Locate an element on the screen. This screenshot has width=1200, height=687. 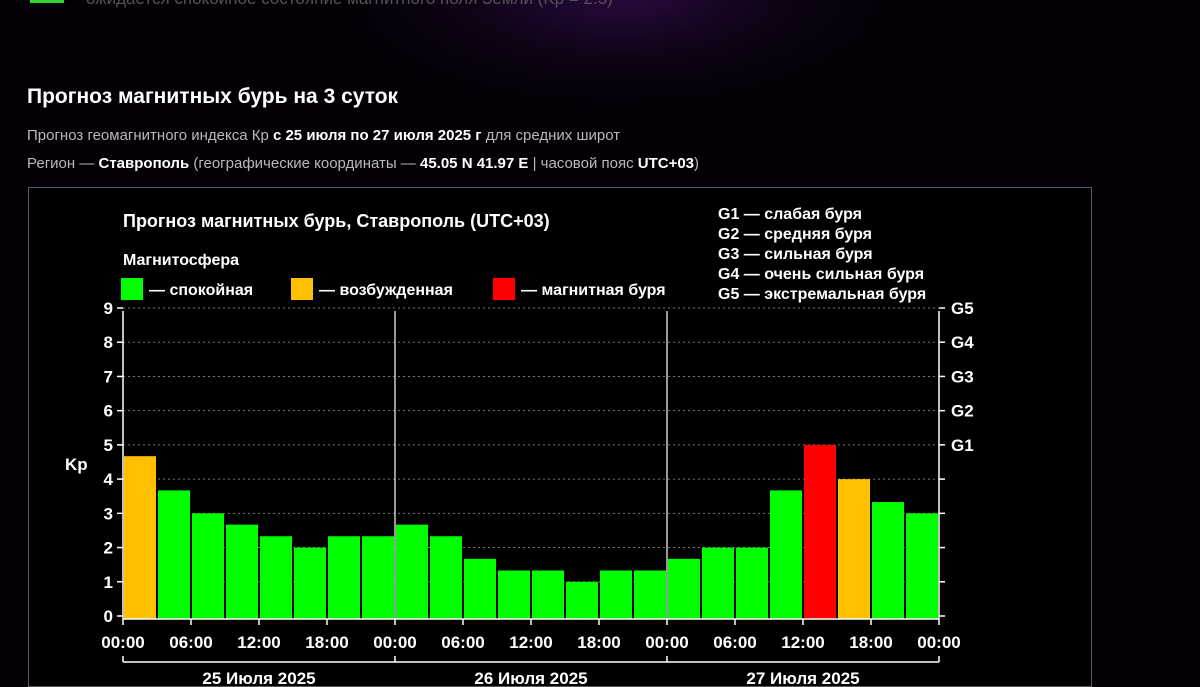
region-tz: UTC+03 is located at coordinates (666, 163).